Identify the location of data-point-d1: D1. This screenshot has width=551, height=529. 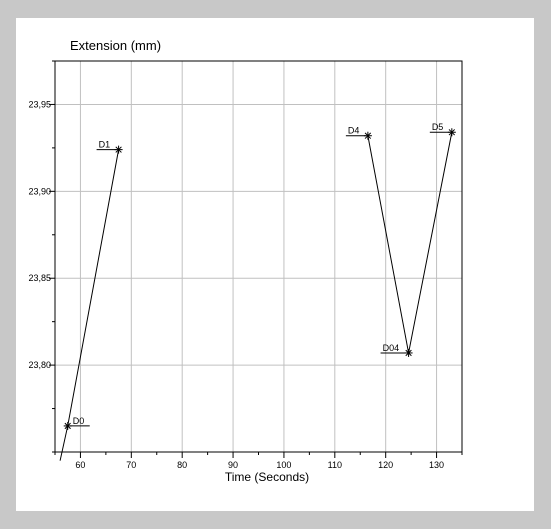
(109, 147).